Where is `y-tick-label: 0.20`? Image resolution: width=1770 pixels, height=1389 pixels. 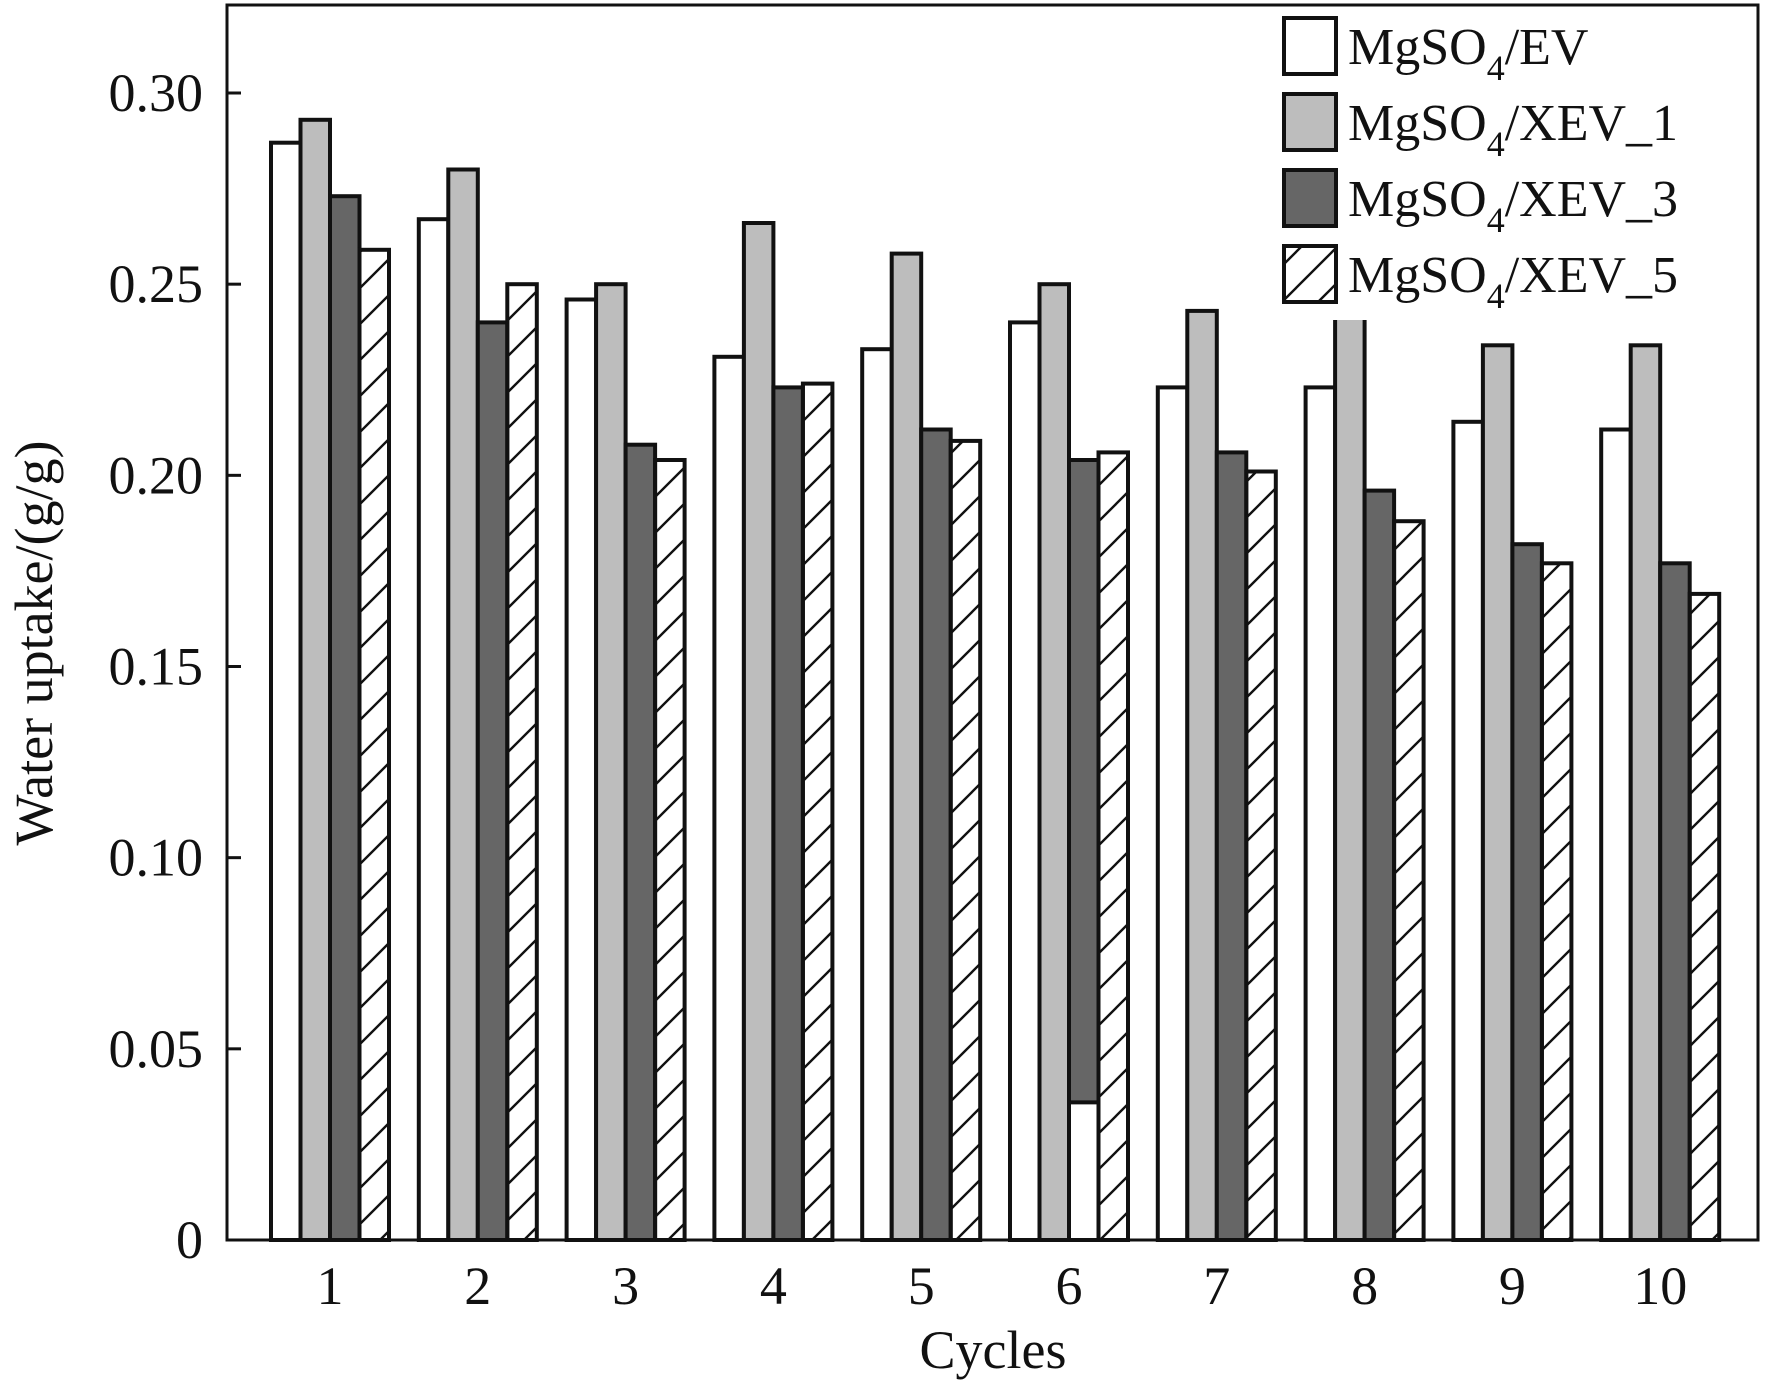
y-tick-label: 0.20 is located at coordinates (156, 475).